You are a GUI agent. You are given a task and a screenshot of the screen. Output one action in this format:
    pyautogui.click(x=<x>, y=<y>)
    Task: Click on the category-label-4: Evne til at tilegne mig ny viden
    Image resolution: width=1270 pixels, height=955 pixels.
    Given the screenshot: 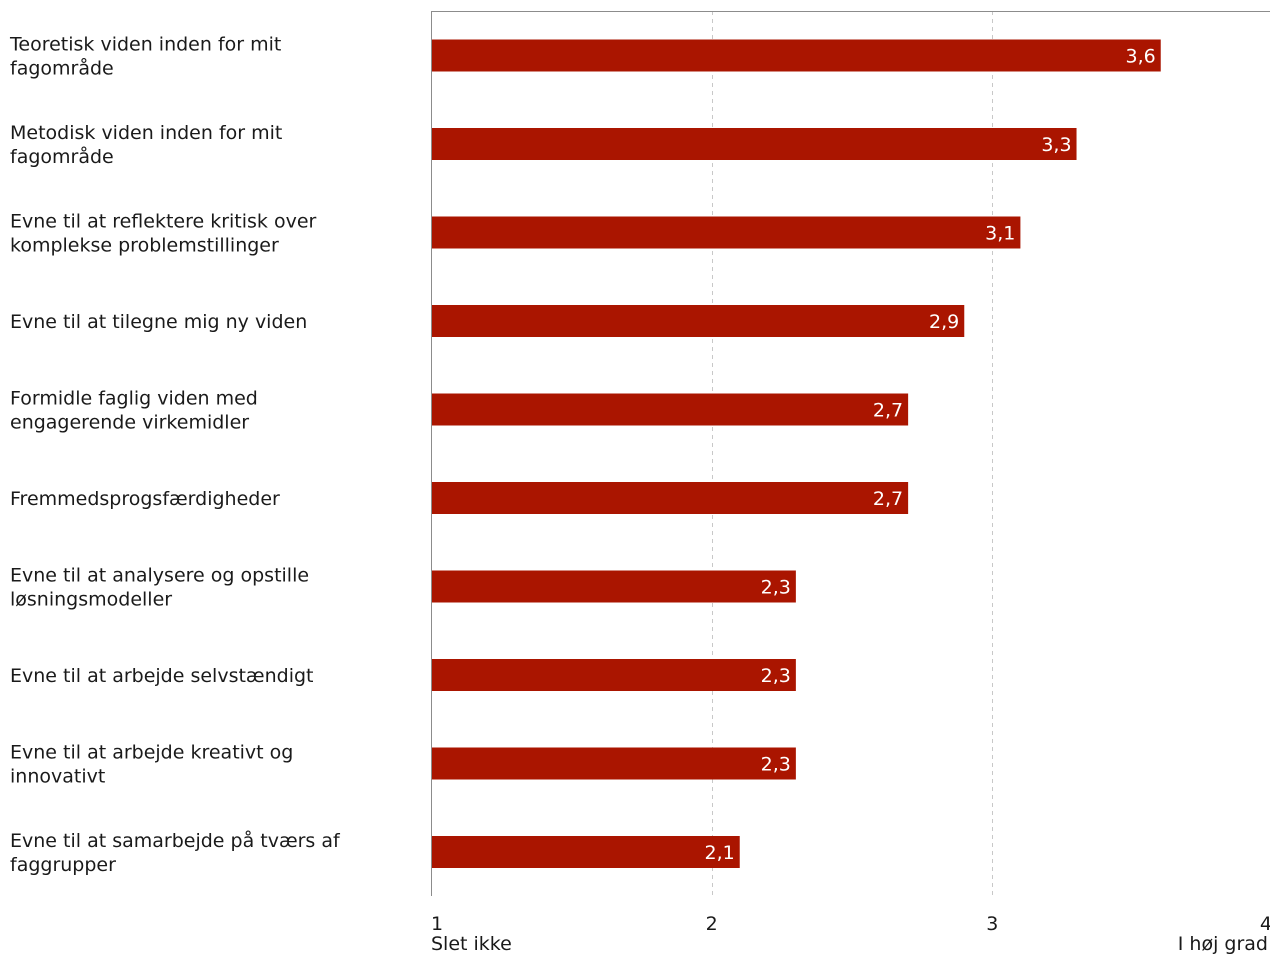 What is the action you would take?
    pyautogui.click(x=158, y=322)
    